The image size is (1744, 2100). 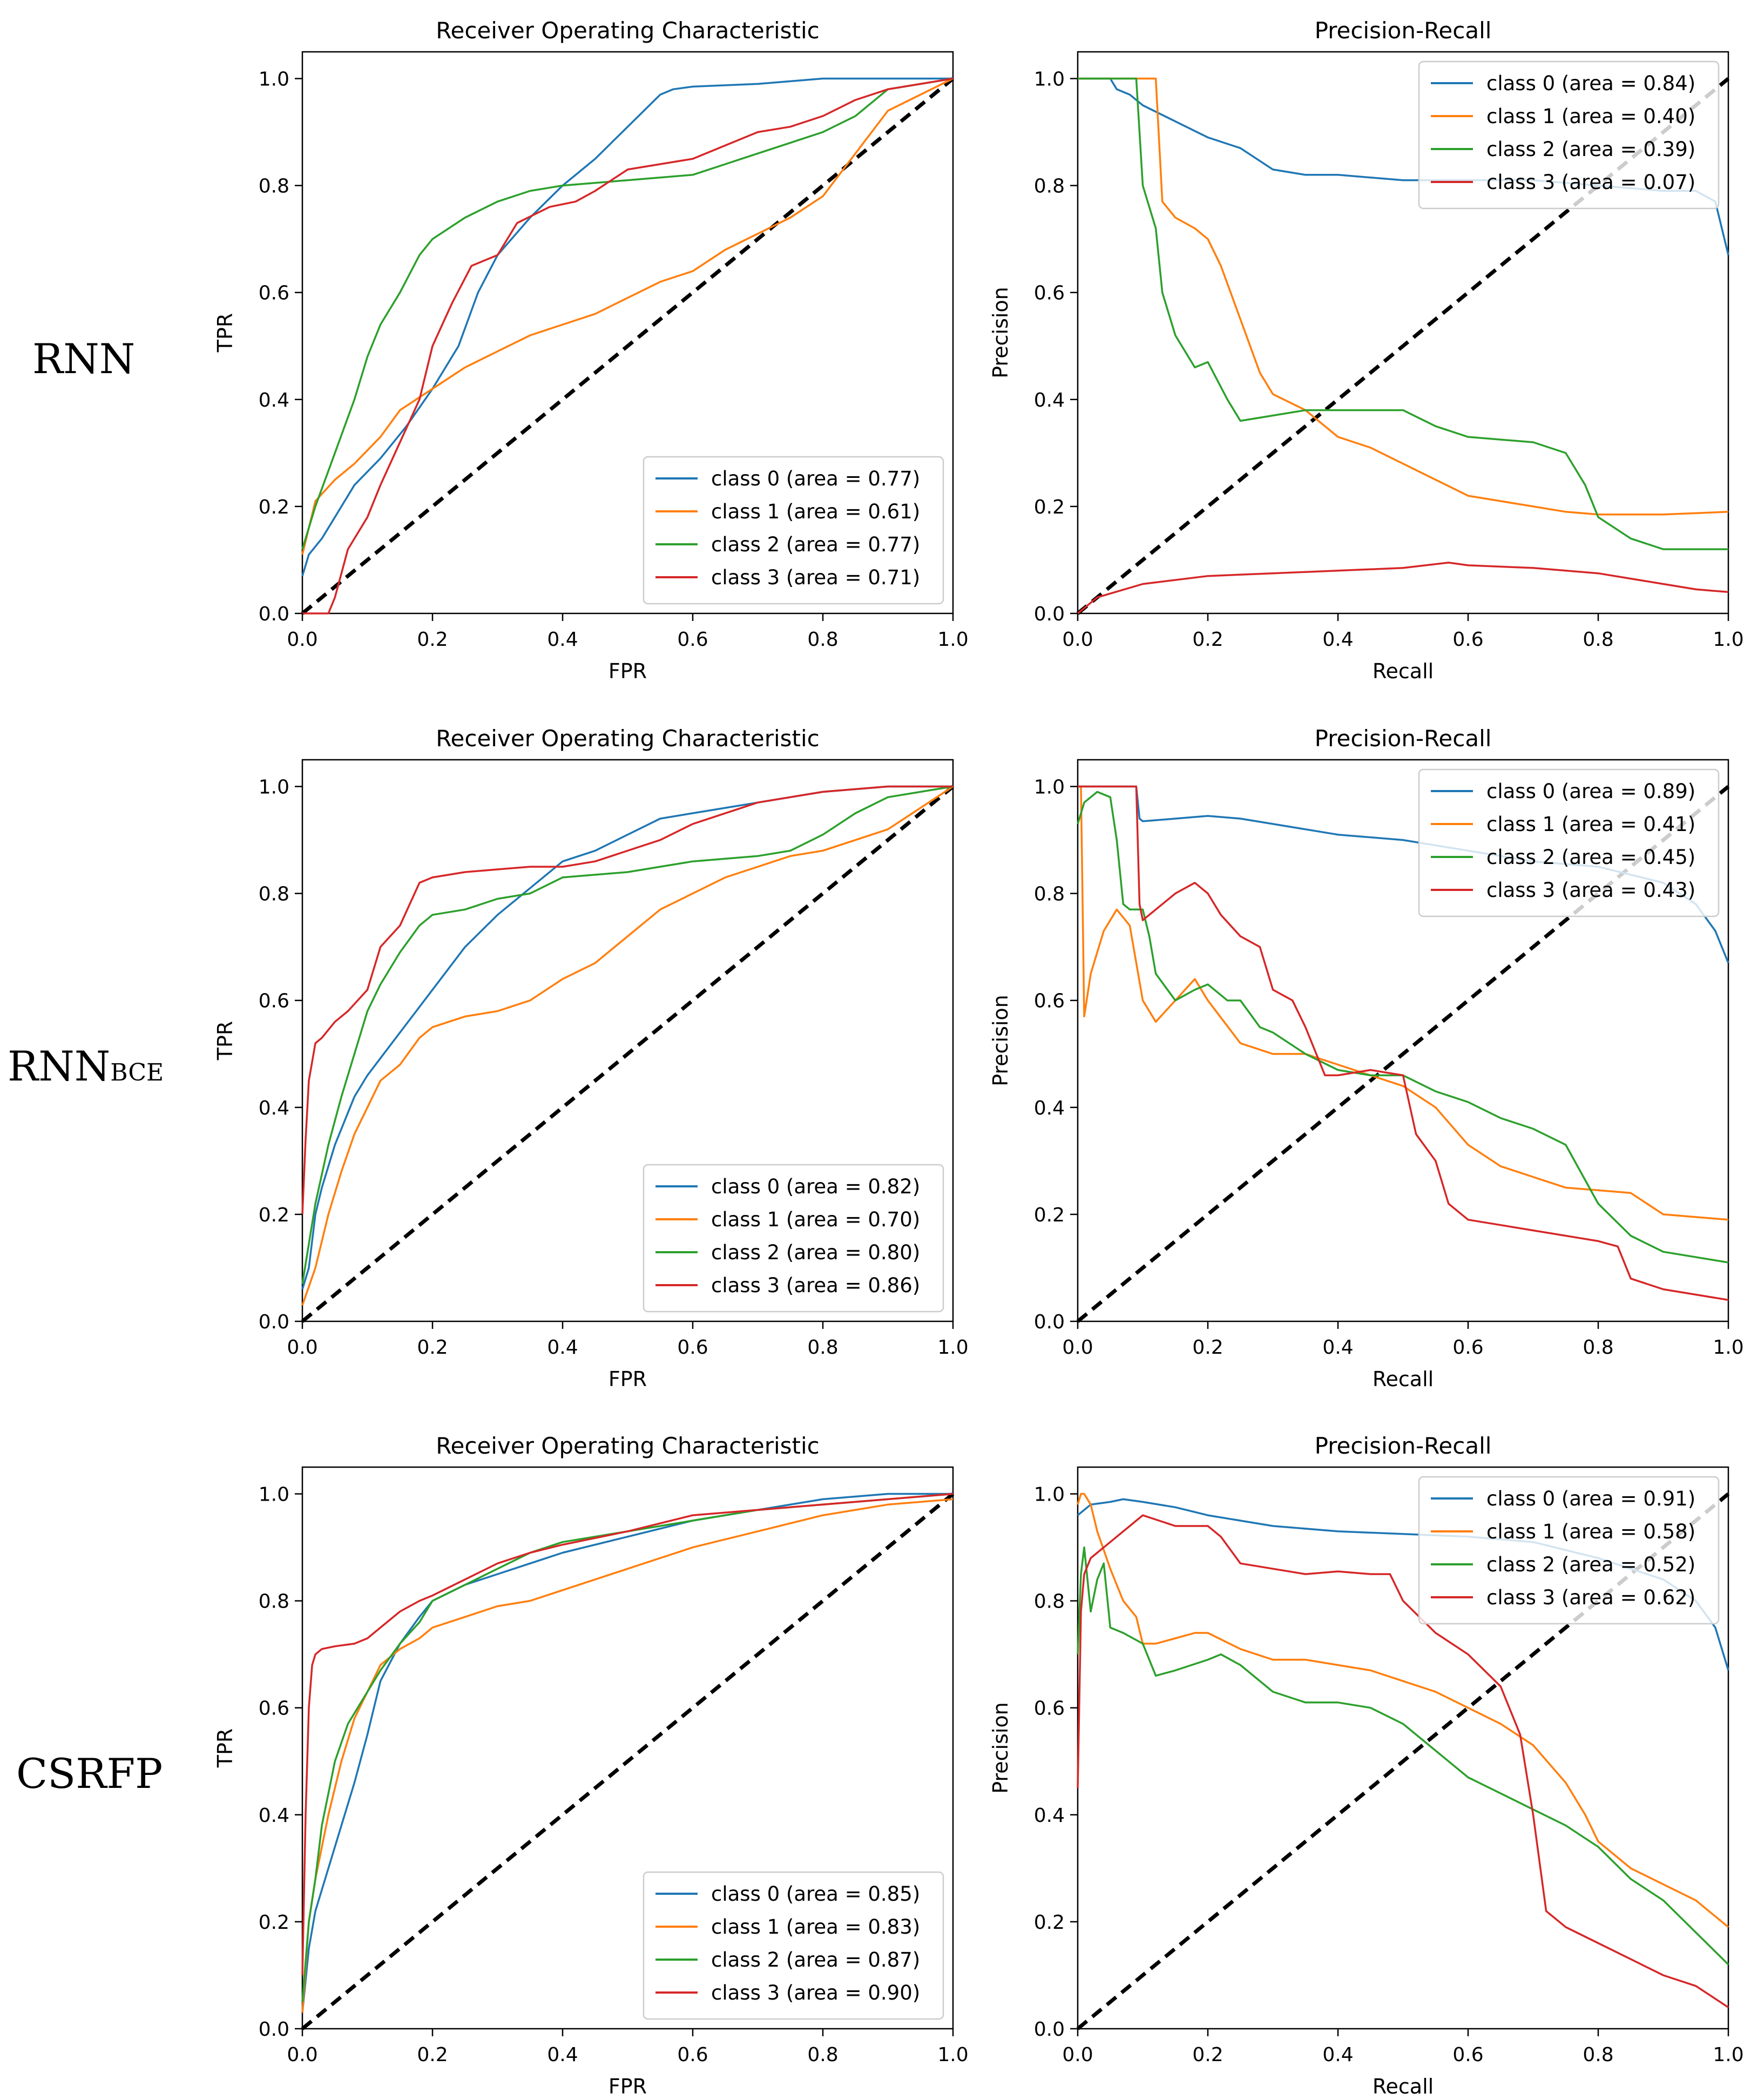 I want to click on legend-entry-class-1: class 1 (area = 0.70), so click(x=816, y=1219).